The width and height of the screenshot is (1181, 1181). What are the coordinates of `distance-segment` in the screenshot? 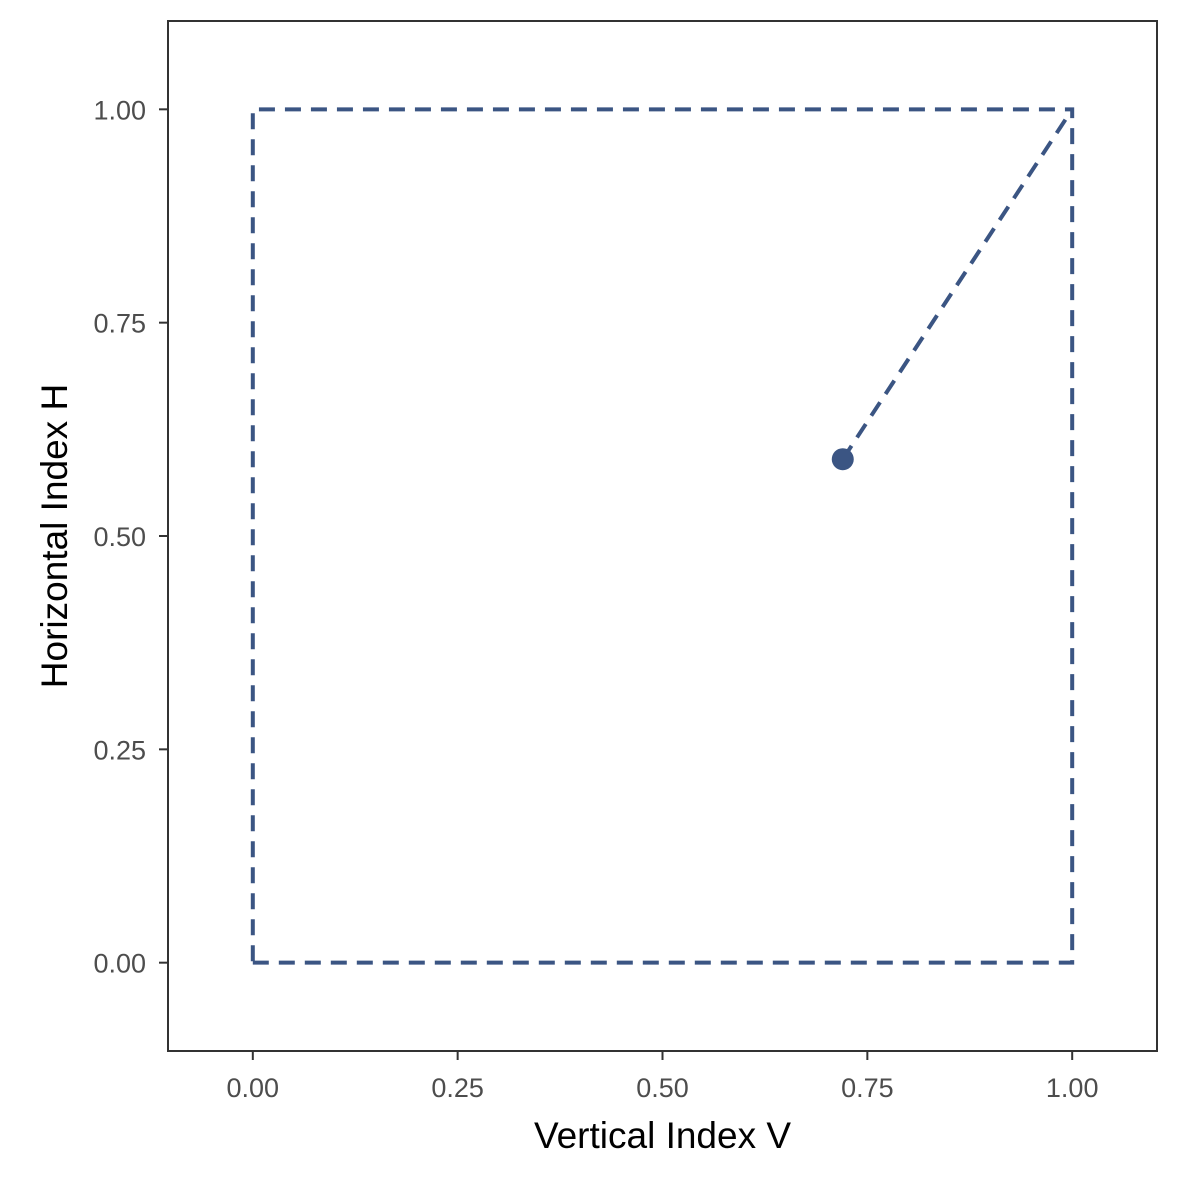 It's located at (957, 284).